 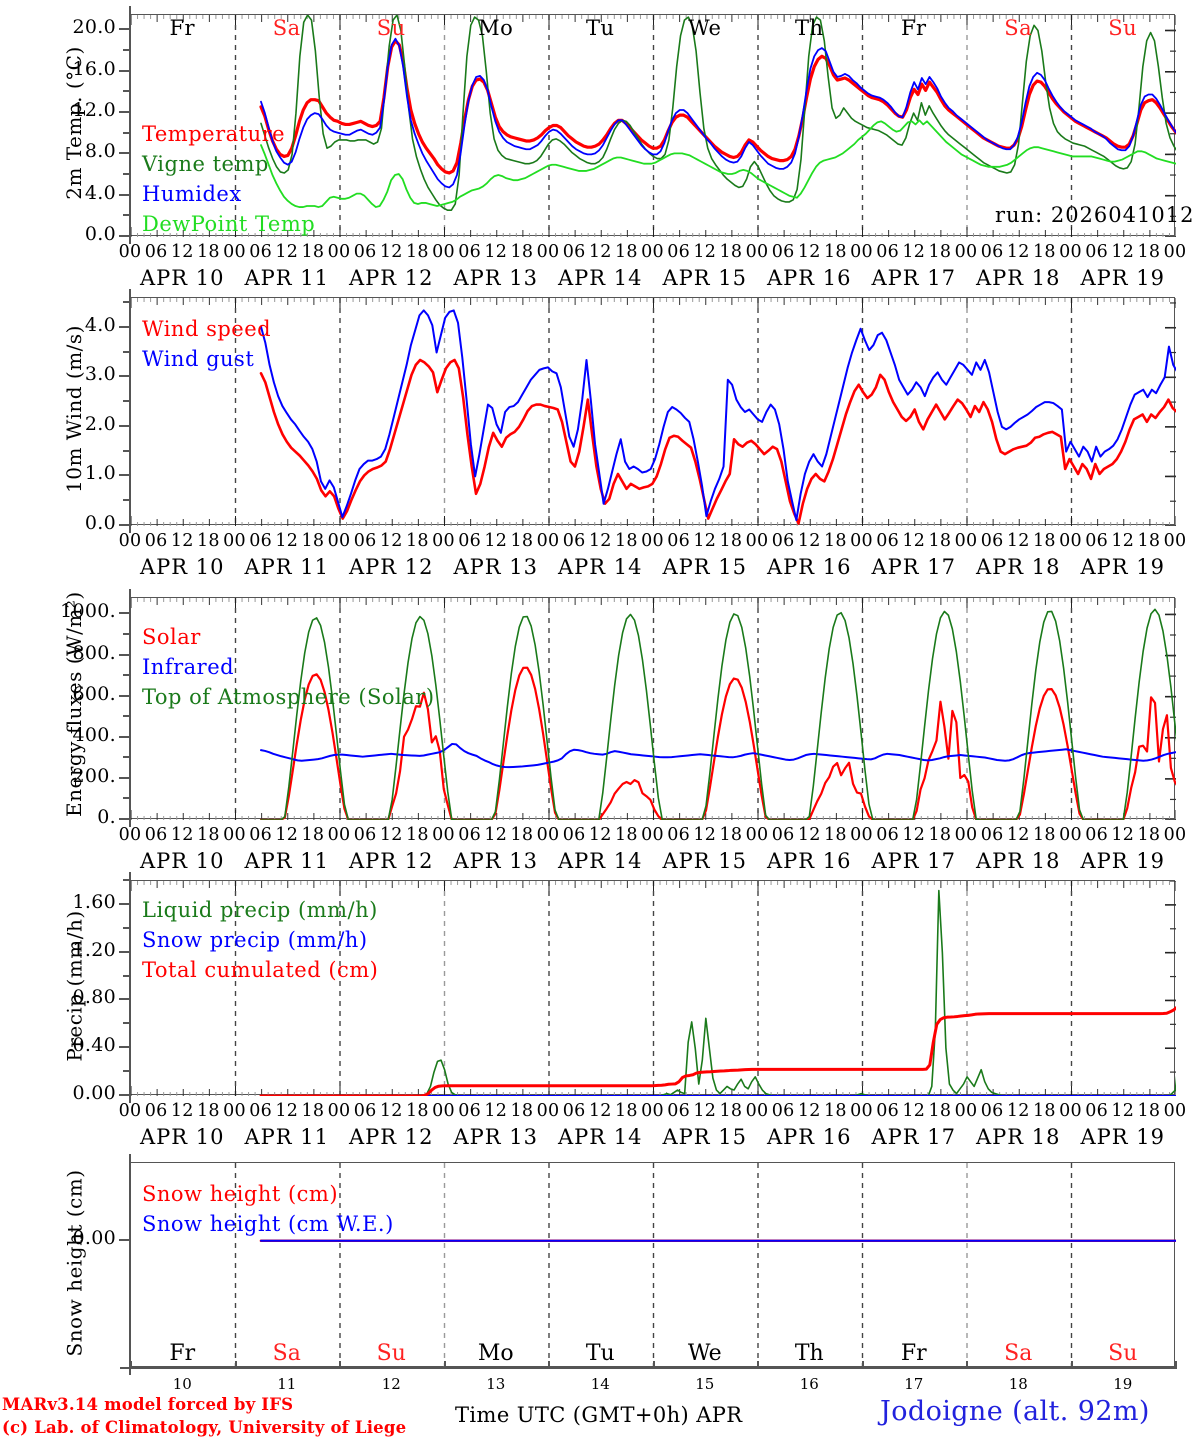 What do you see at coordinates (188, 667) in the screenshot?
I see `legend-energy_fluxes-1: Infrared` at bounding box center [188, 667].